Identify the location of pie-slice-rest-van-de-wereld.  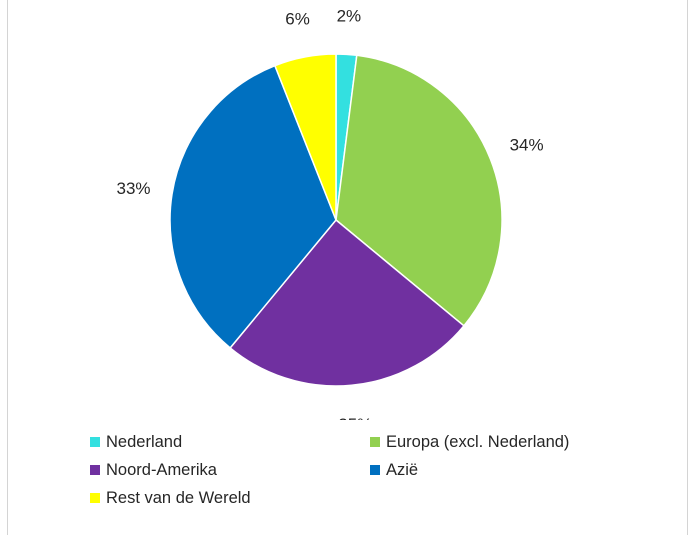
(305, 137).